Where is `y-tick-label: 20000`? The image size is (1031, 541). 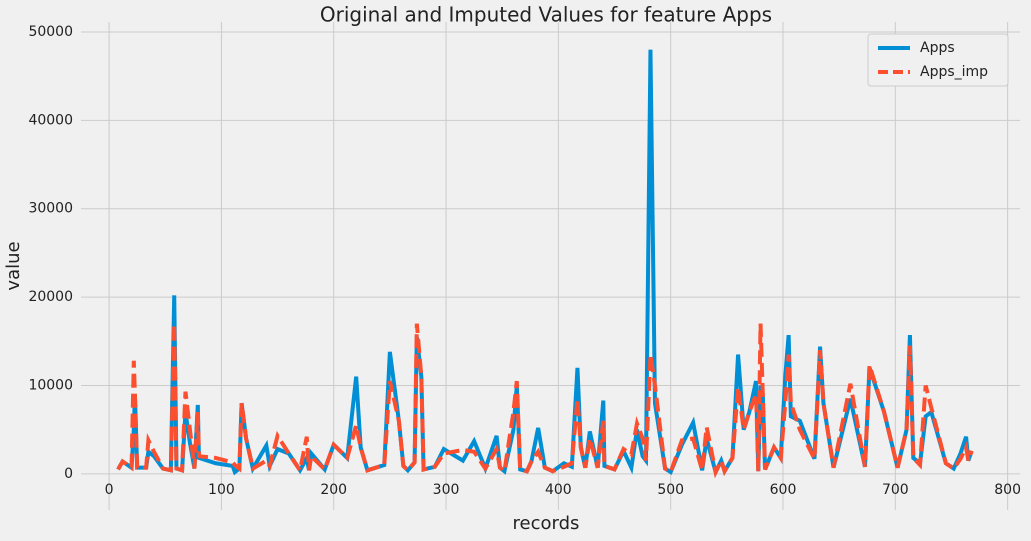
y-tick-label: 20000 is located at coordinates (50, 297).